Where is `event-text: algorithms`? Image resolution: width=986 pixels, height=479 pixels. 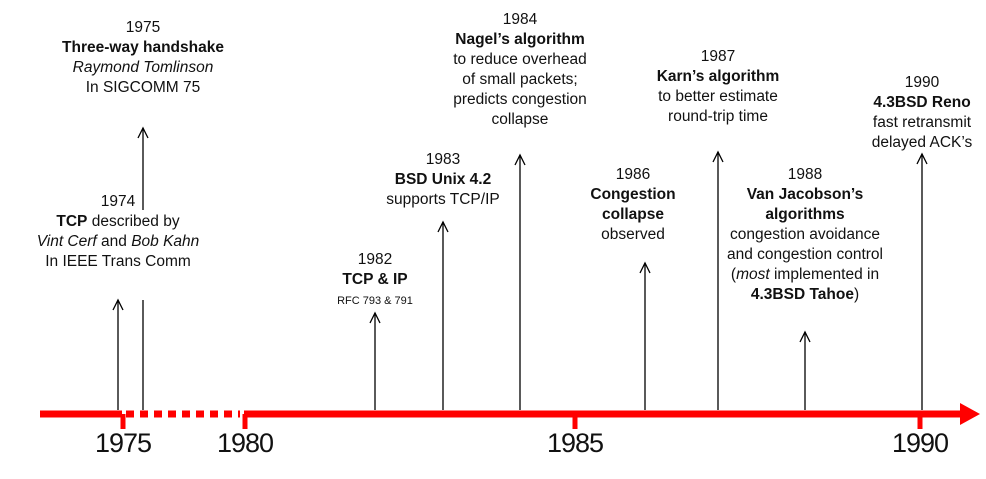 event-text: algorithms is located at coordinates (805, 214).